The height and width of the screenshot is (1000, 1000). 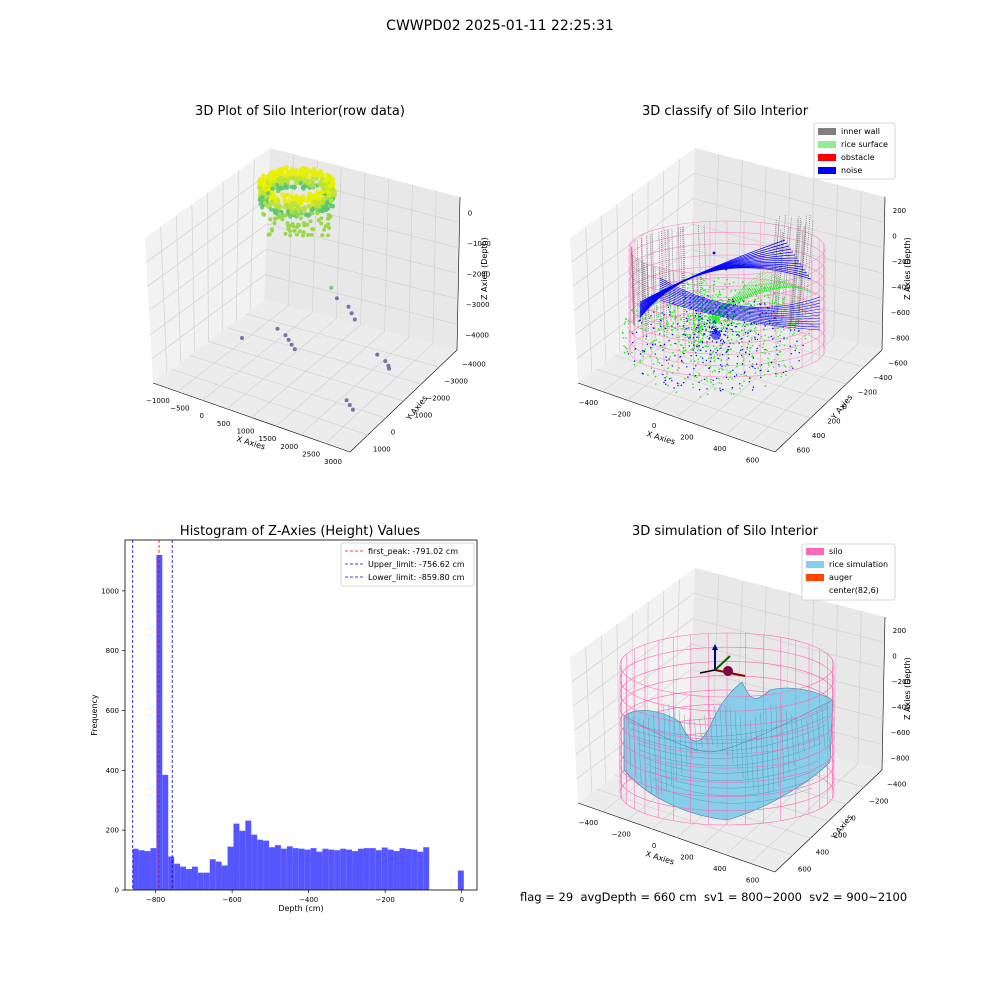 What do you see at coordinates (660, 437) in the screenshot?
I see `x-axis-label: X Axies` at bounding box center [660, 437].